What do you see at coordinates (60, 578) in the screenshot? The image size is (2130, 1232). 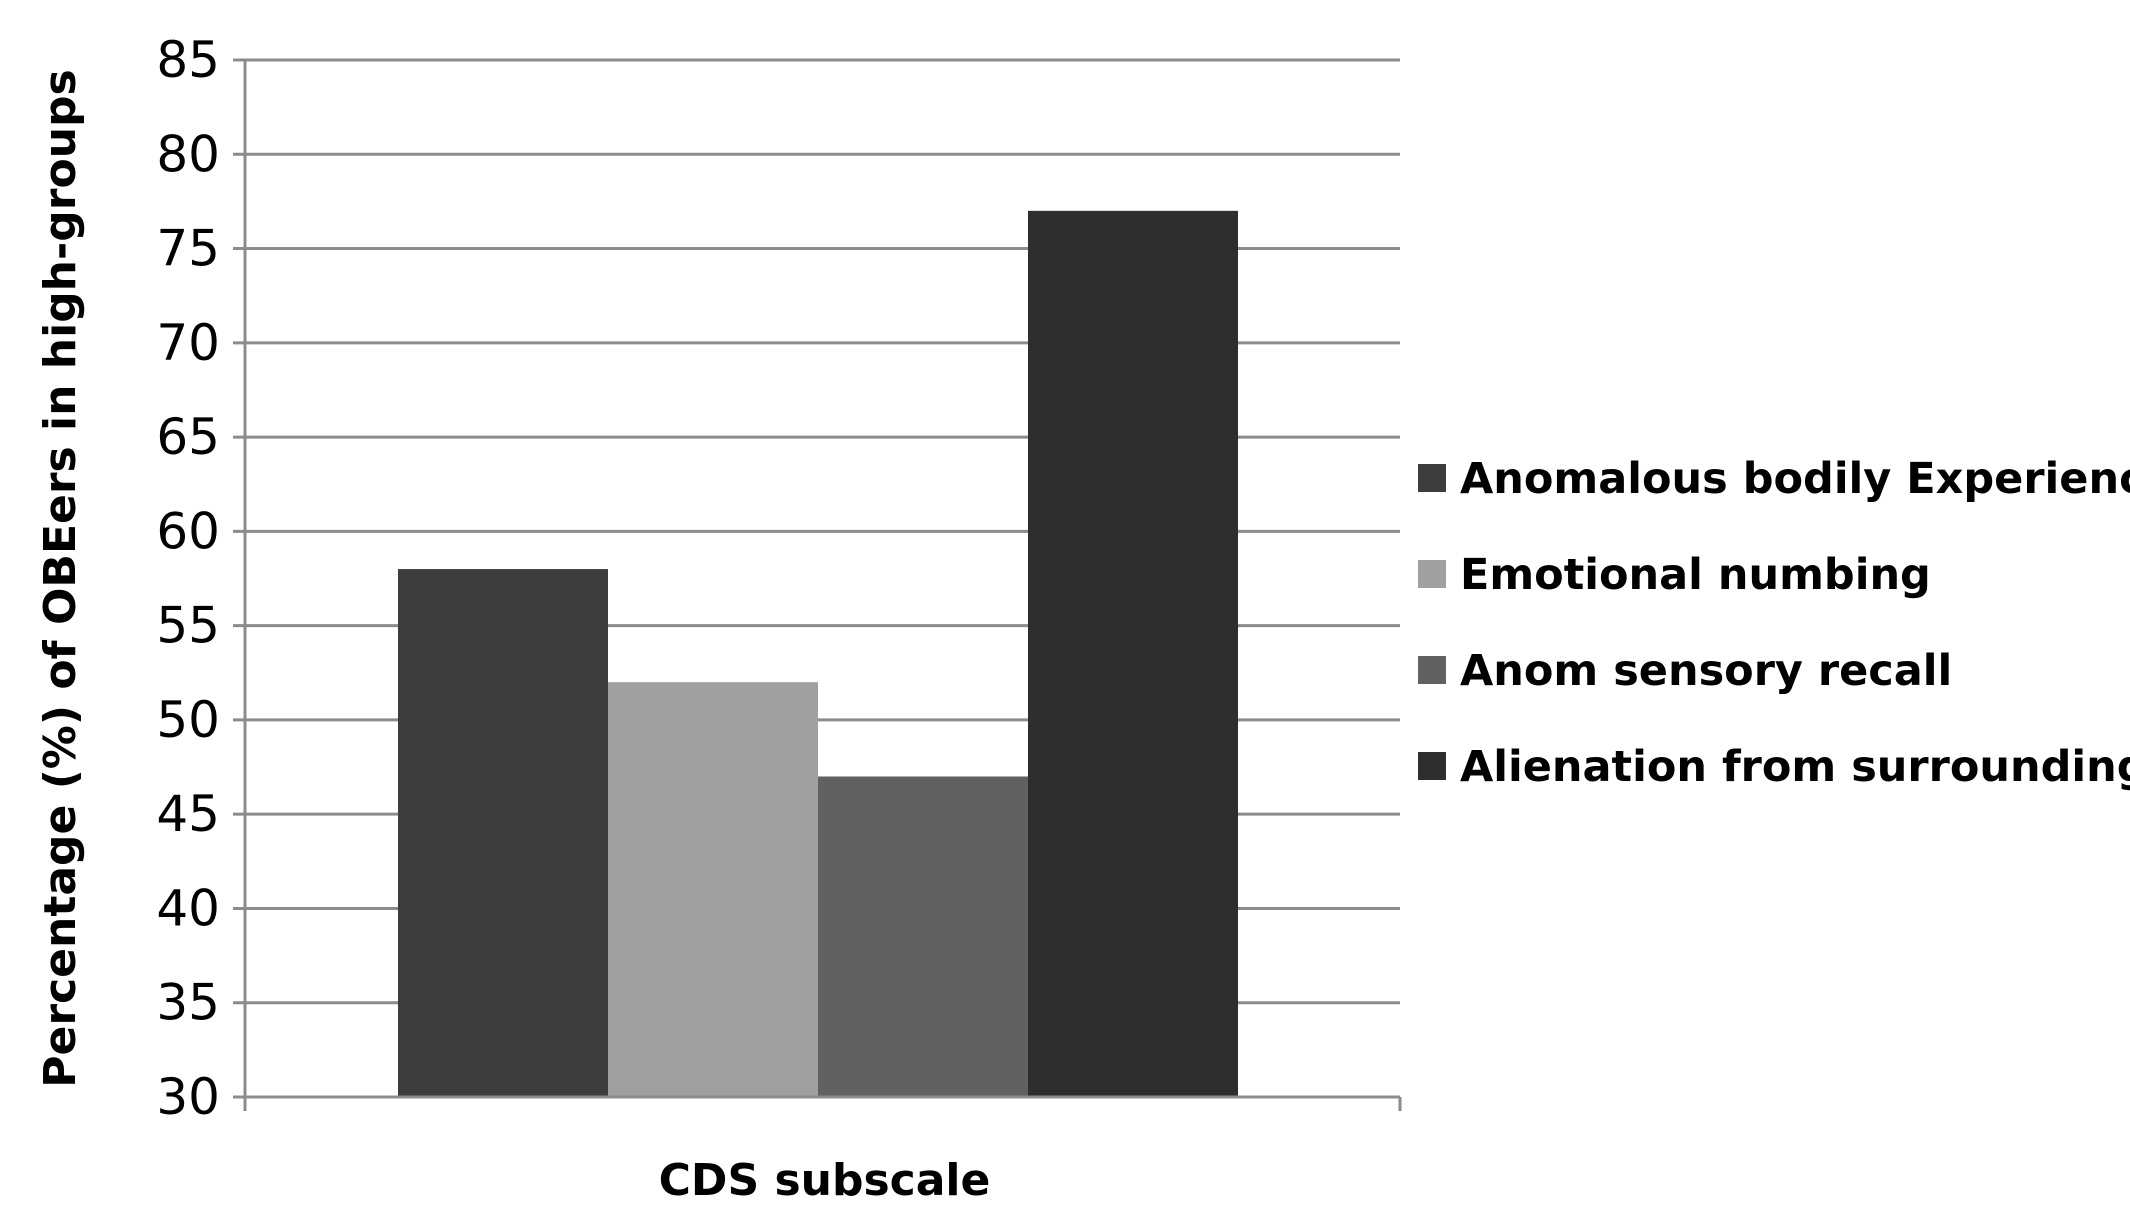 I see `y-axis-title: Percentage (%) of OBEers in high-groups` at bounding box center [60, 578].